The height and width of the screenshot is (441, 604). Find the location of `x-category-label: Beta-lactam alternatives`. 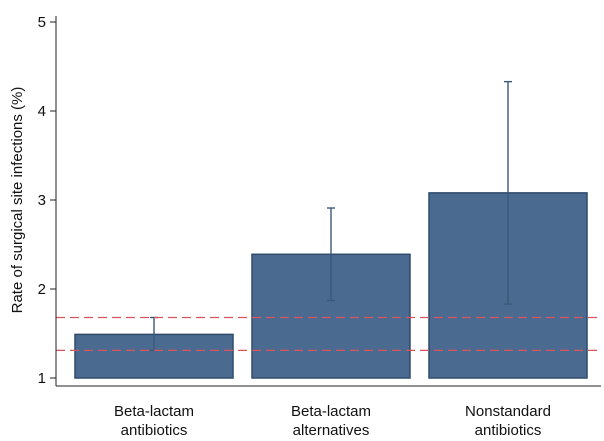

x-category-label: Beta-lactam alternatives is located at coordinates (331, 421).